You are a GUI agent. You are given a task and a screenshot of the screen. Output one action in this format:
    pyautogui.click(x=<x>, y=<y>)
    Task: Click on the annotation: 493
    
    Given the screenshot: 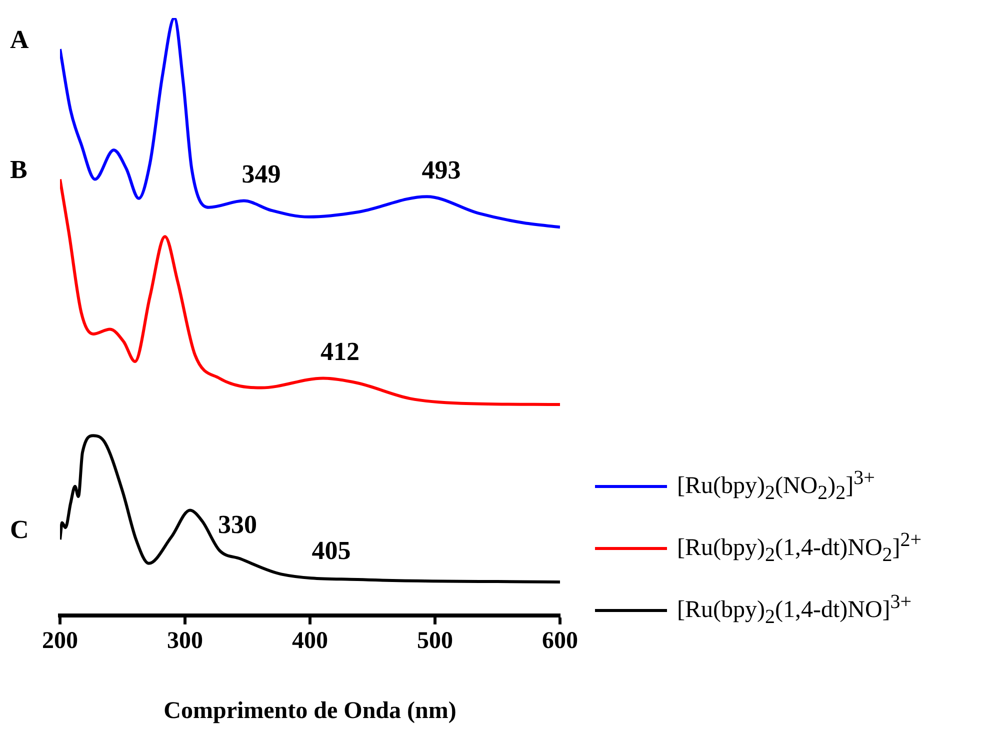 What is the action you would take?
    pyautogui.click(x=441, y=169)
    